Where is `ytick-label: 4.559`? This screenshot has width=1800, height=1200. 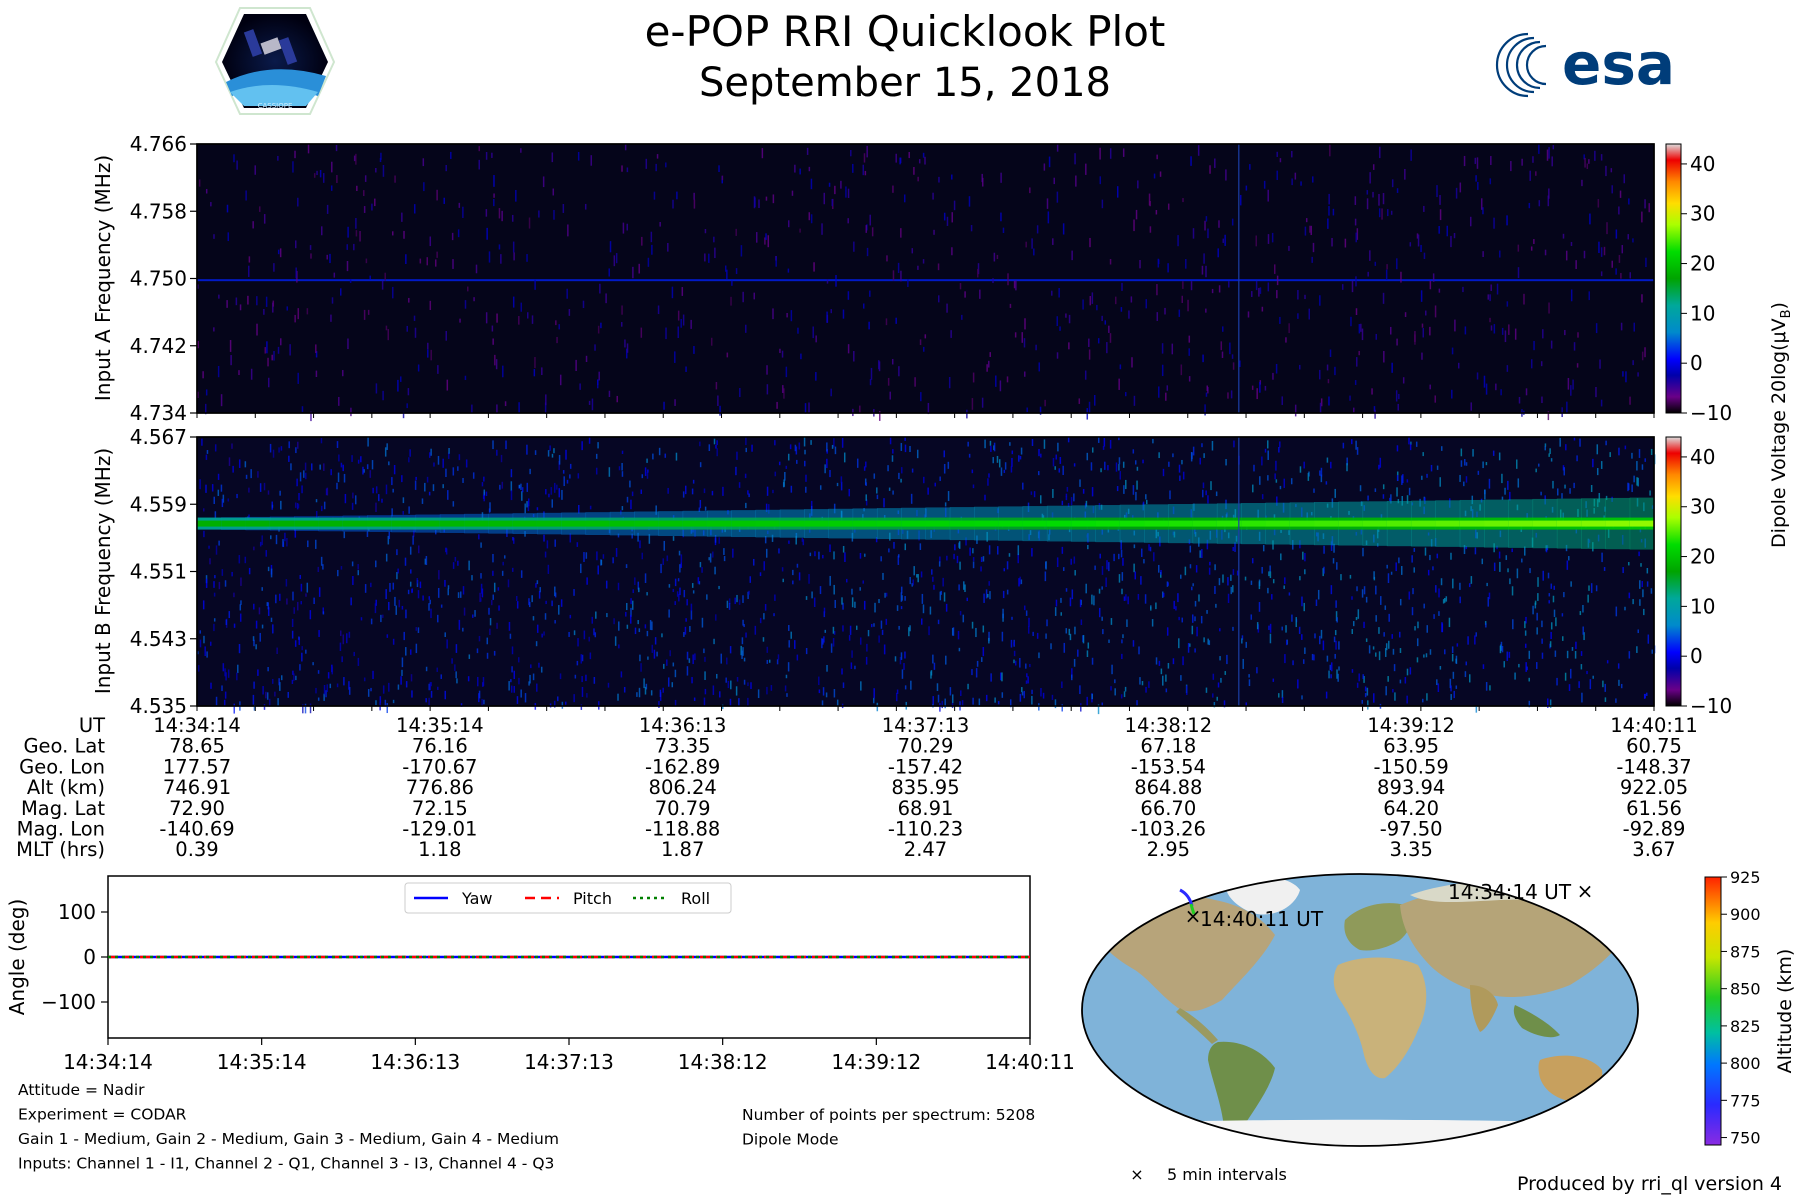 ytick-label: 4.559 is located at coordinates (158, 504).